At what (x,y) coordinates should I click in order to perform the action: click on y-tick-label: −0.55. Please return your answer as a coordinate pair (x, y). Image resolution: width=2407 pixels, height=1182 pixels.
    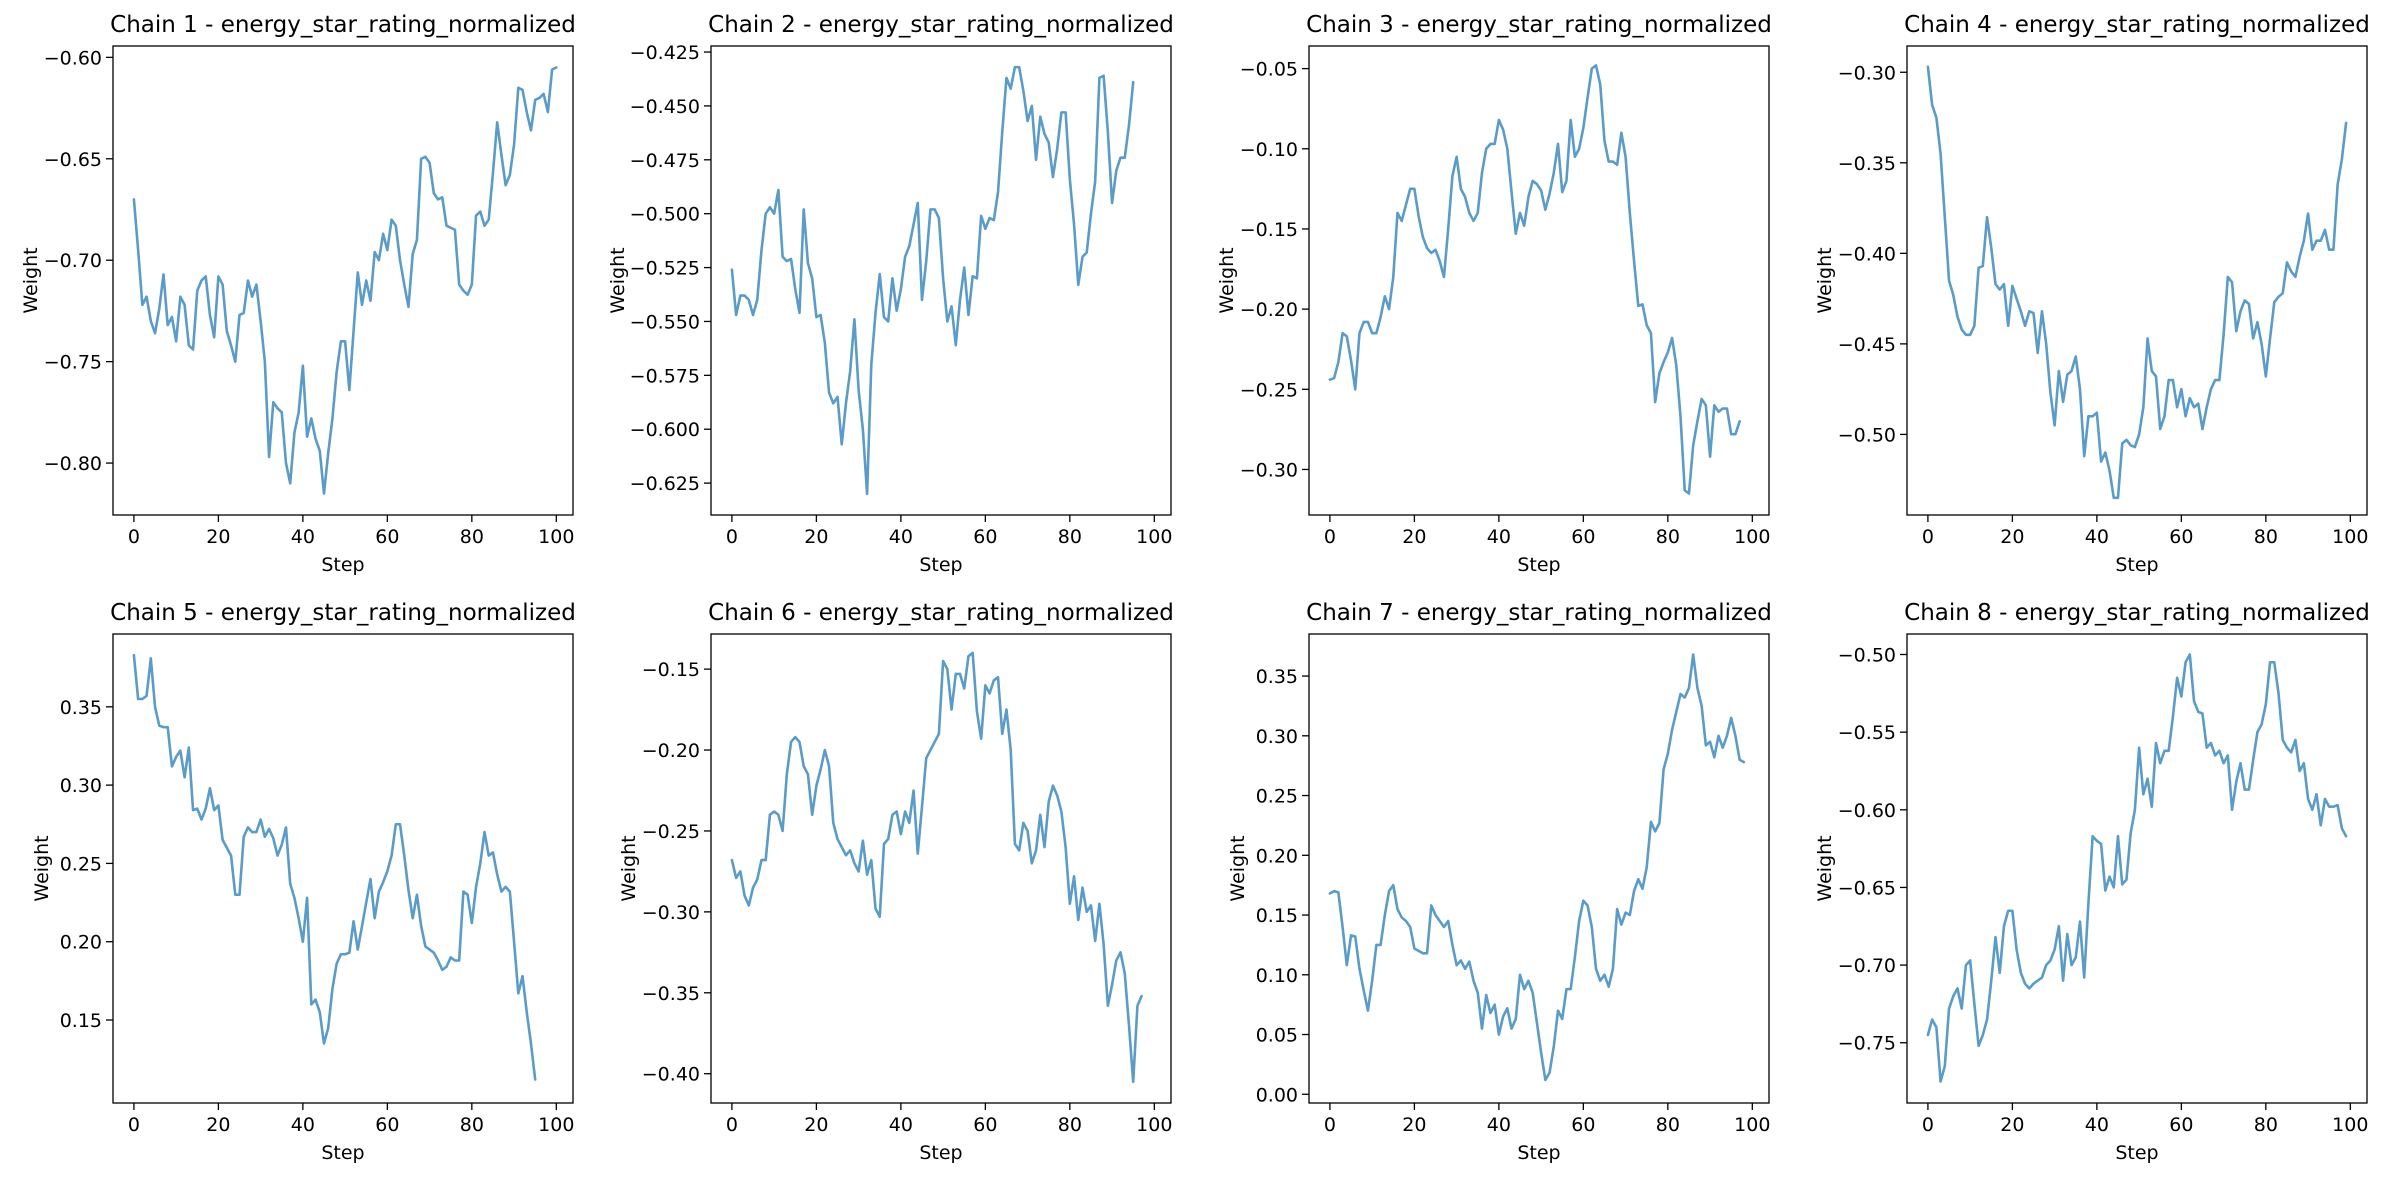
    Looking at the image, I should click on (1867, 733).